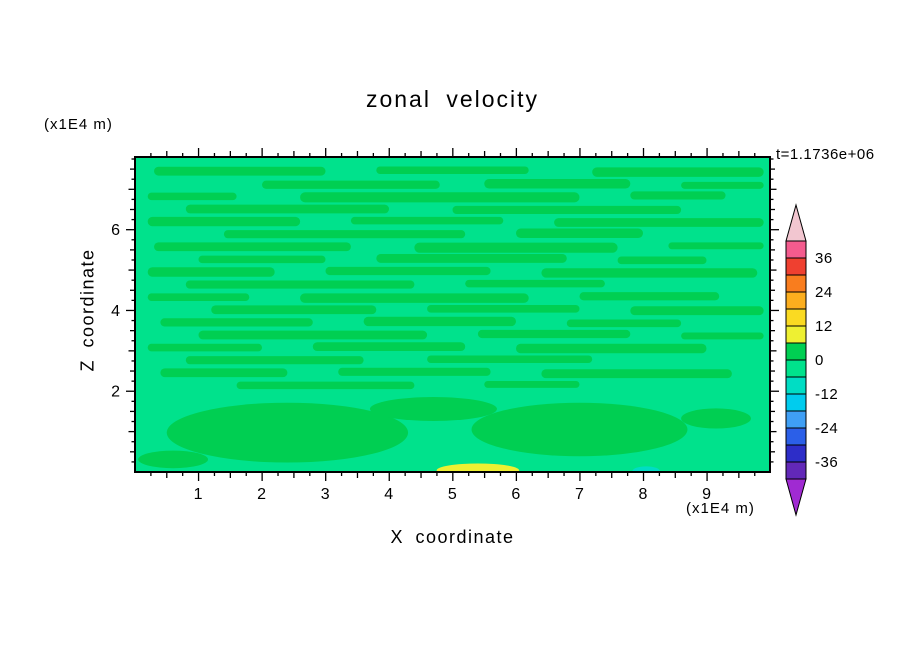 This screenshot has width=904, height=654. I want to click on chart-title: zonal velocity, so click(452, 99).